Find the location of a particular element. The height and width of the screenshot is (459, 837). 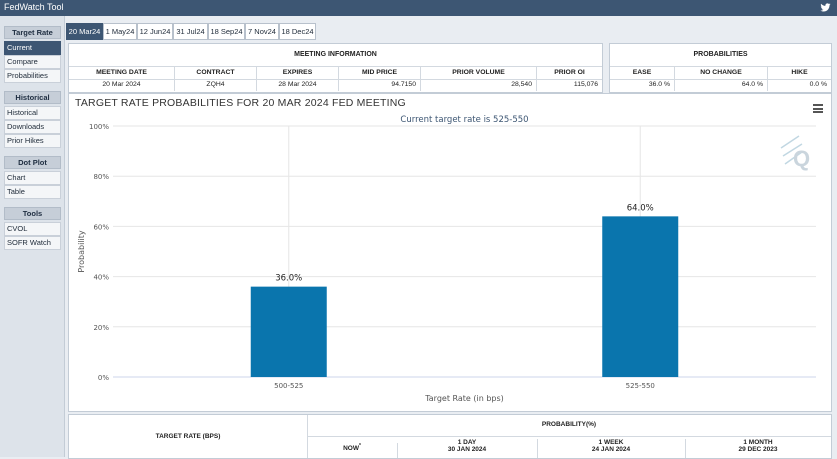

col-mid-price: MID PRICE is located at coordinates (380, 73).